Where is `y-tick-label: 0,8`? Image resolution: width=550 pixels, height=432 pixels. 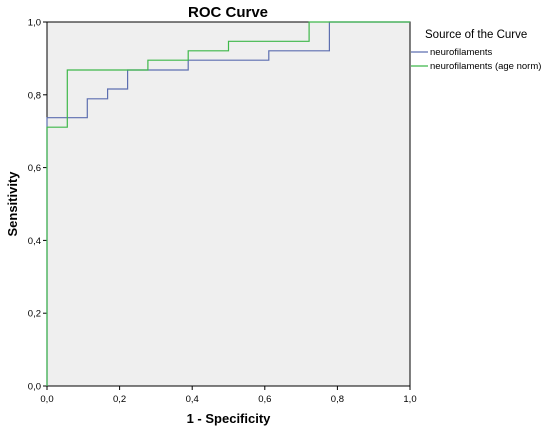
y-tick-label: 0,8 is located at coordinates (34, 95).